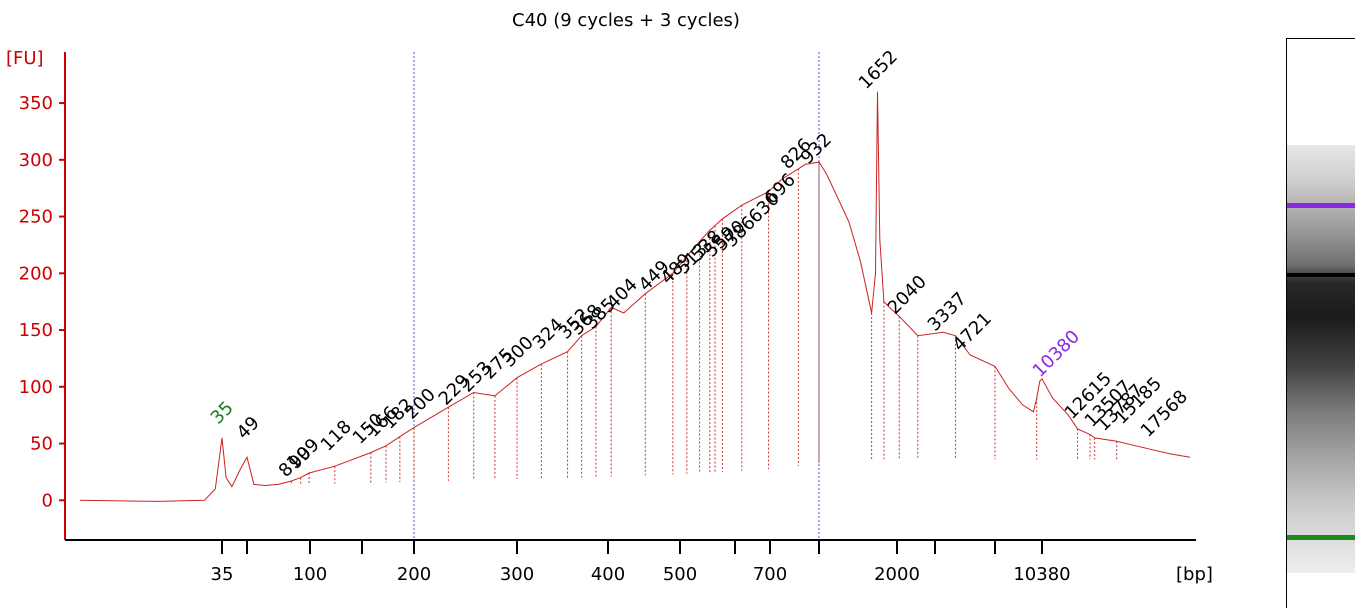  What do you see at coordinates (907, 294) in the screenshot?
I see `peak-label: 2040` at bounding box center [907, 294].